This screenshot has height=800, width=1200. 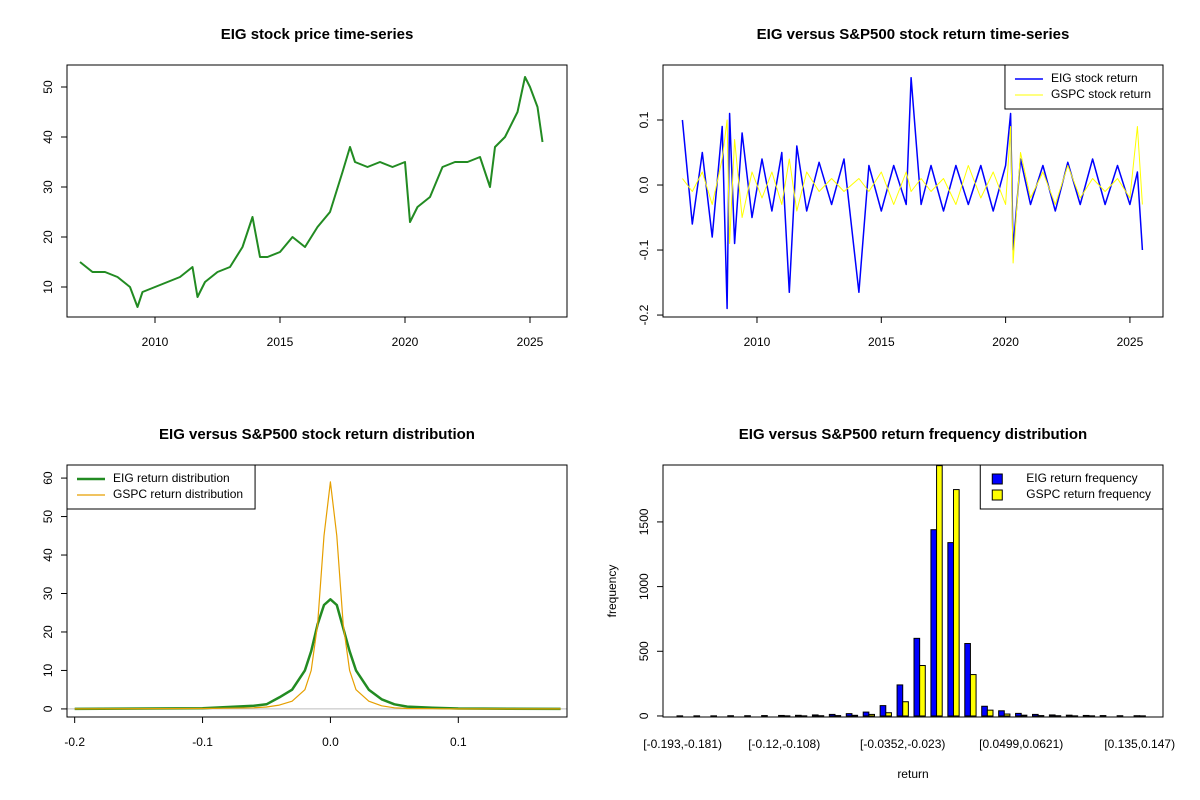 I want to click on legend-label: EIG return frequency, so click(x=1081, y=478).